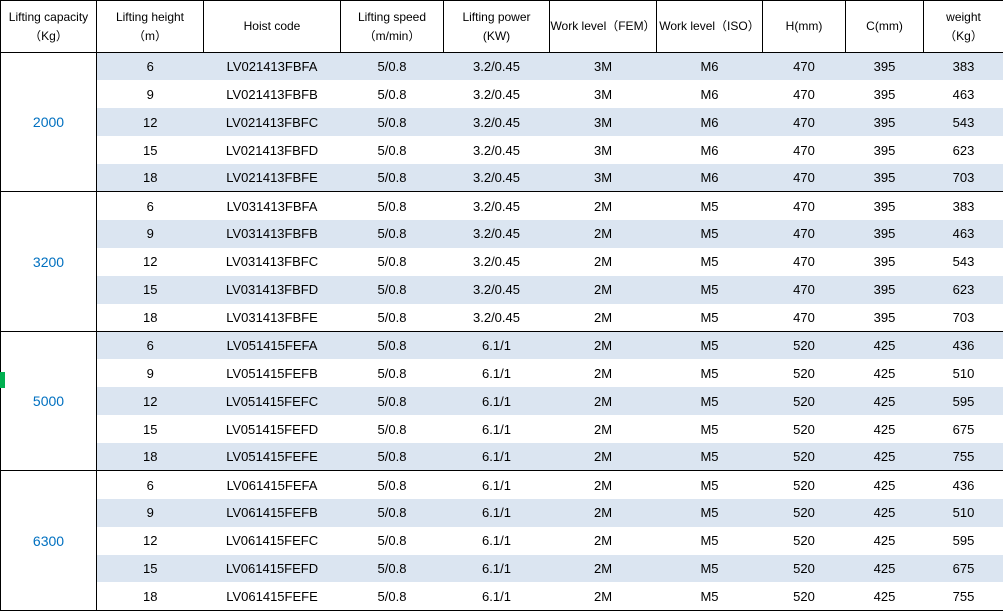 The width and height of the screenshot is (1003, 611). I want to click on table-cell: 675, so click(963, 429).